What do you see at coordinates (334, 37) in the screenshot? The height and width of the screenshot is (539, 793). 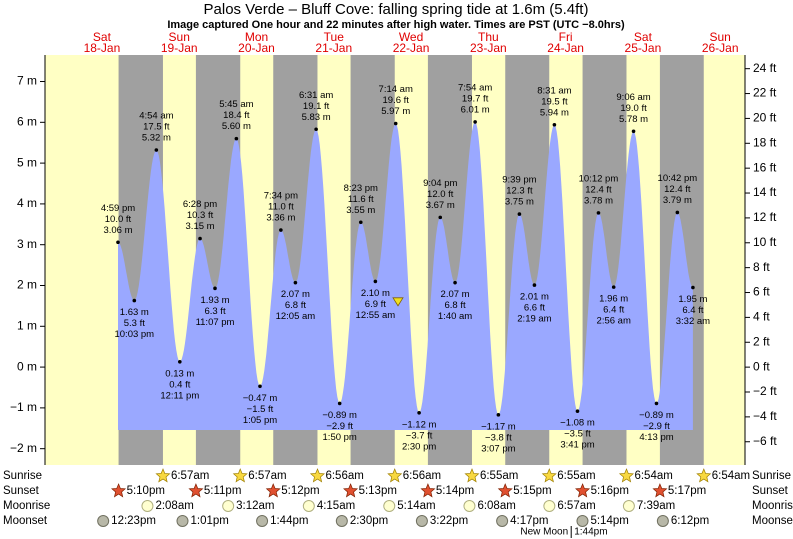 I see `day-name: Tue` at bounding box center [334, 37].